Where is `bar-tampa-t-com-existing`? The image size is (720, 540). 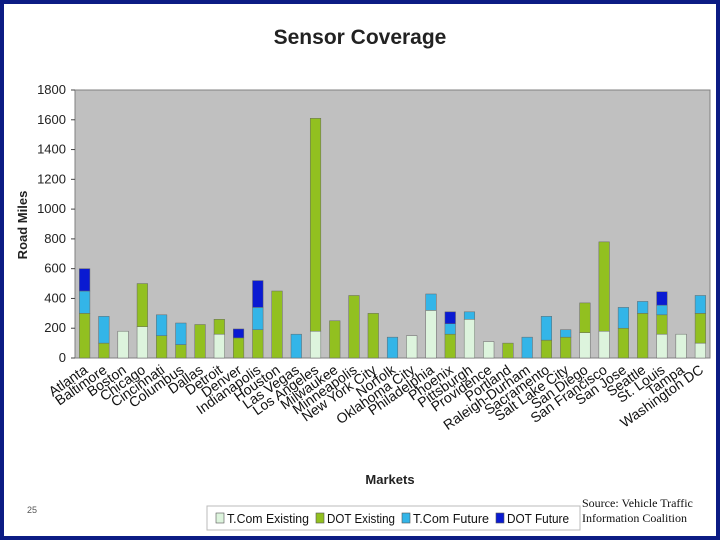
bar-tampa-t-com-existing is located at coordinates (681, 346).